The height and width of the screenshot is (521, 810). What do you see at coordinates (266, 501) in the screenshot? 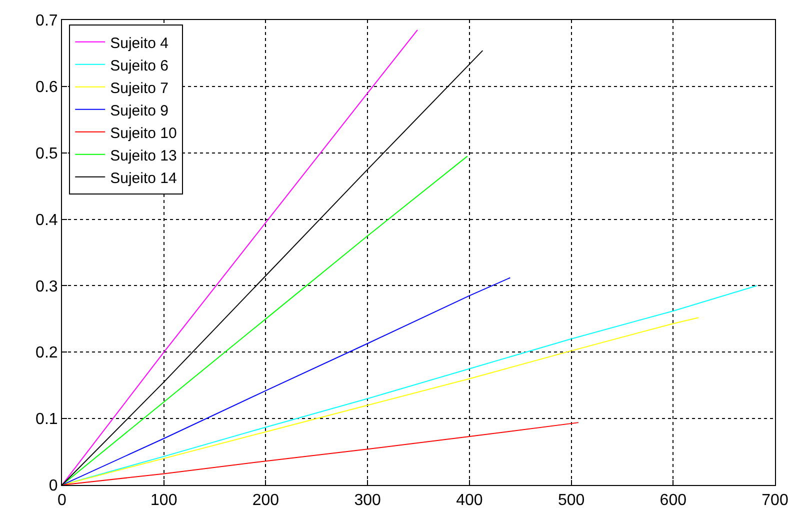
I see `x-tick-label: 200` at bounding box center [266, 501].